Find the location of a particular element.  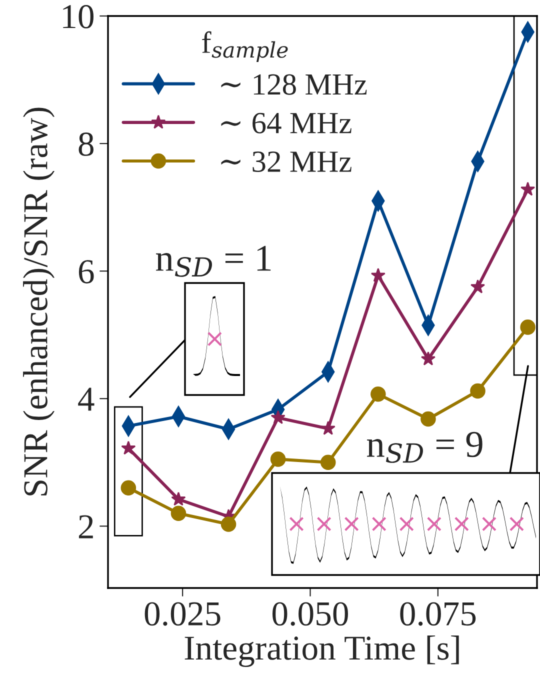

legend-label: ∼ 128 MHz is located at coordinates (294, 84).